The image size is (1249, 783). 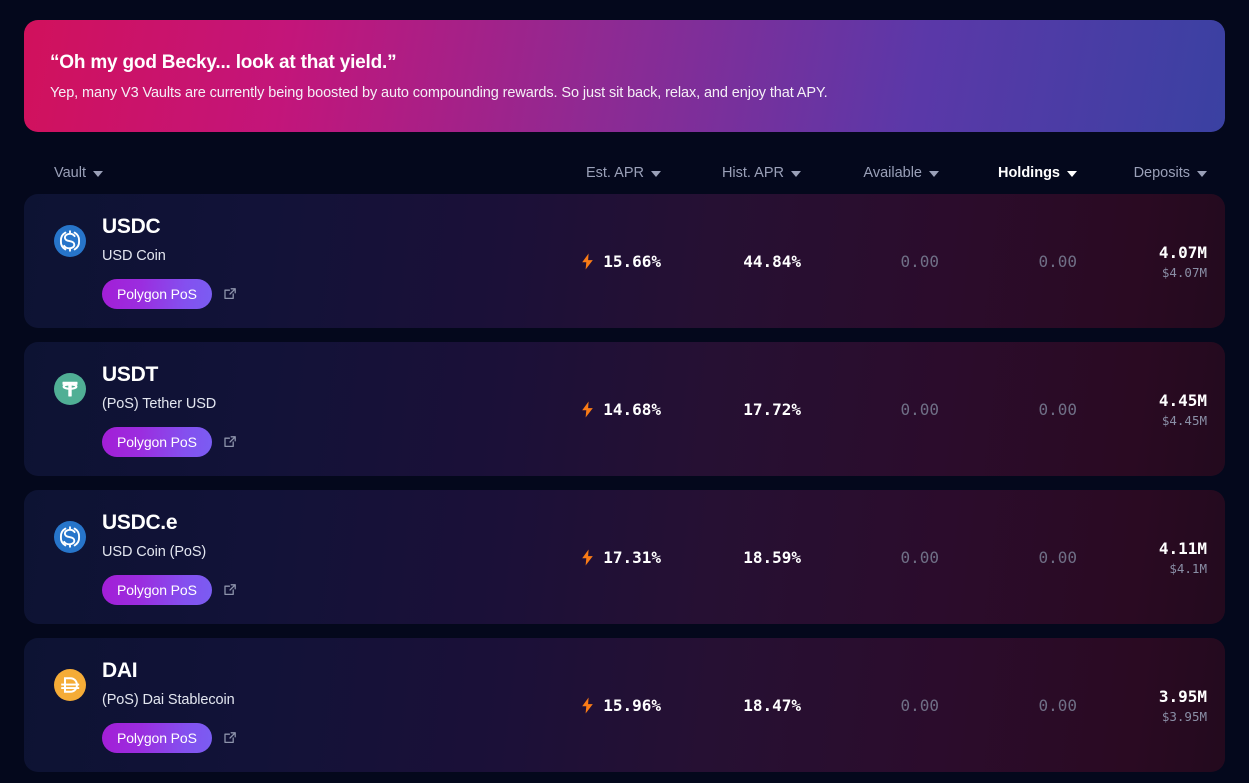 What do you see at coordinates (731, 409) in the screenshot?
I see `cell-hist-apr: 17.72%` at bounding box center [731, 409].